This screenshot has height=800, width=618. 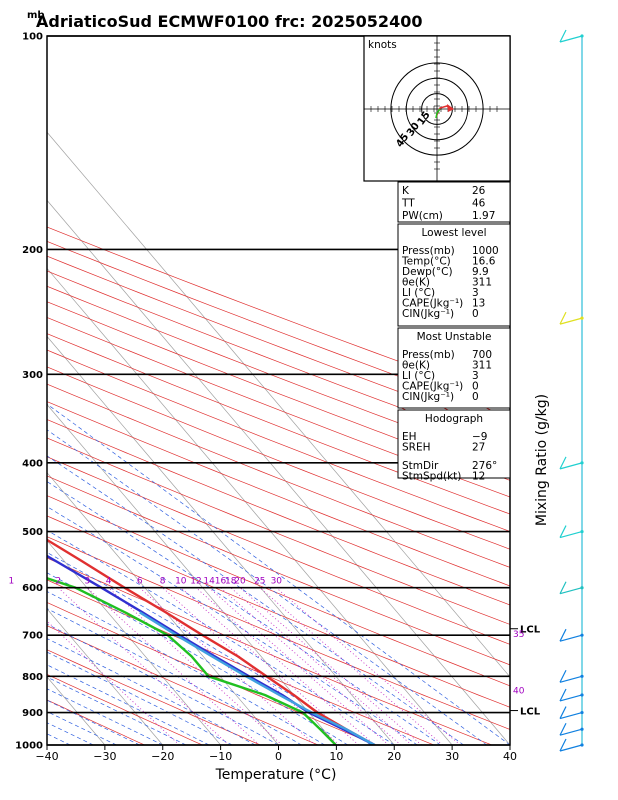 I want to click on x-tick-label: 40, so click(x=510, y=756).